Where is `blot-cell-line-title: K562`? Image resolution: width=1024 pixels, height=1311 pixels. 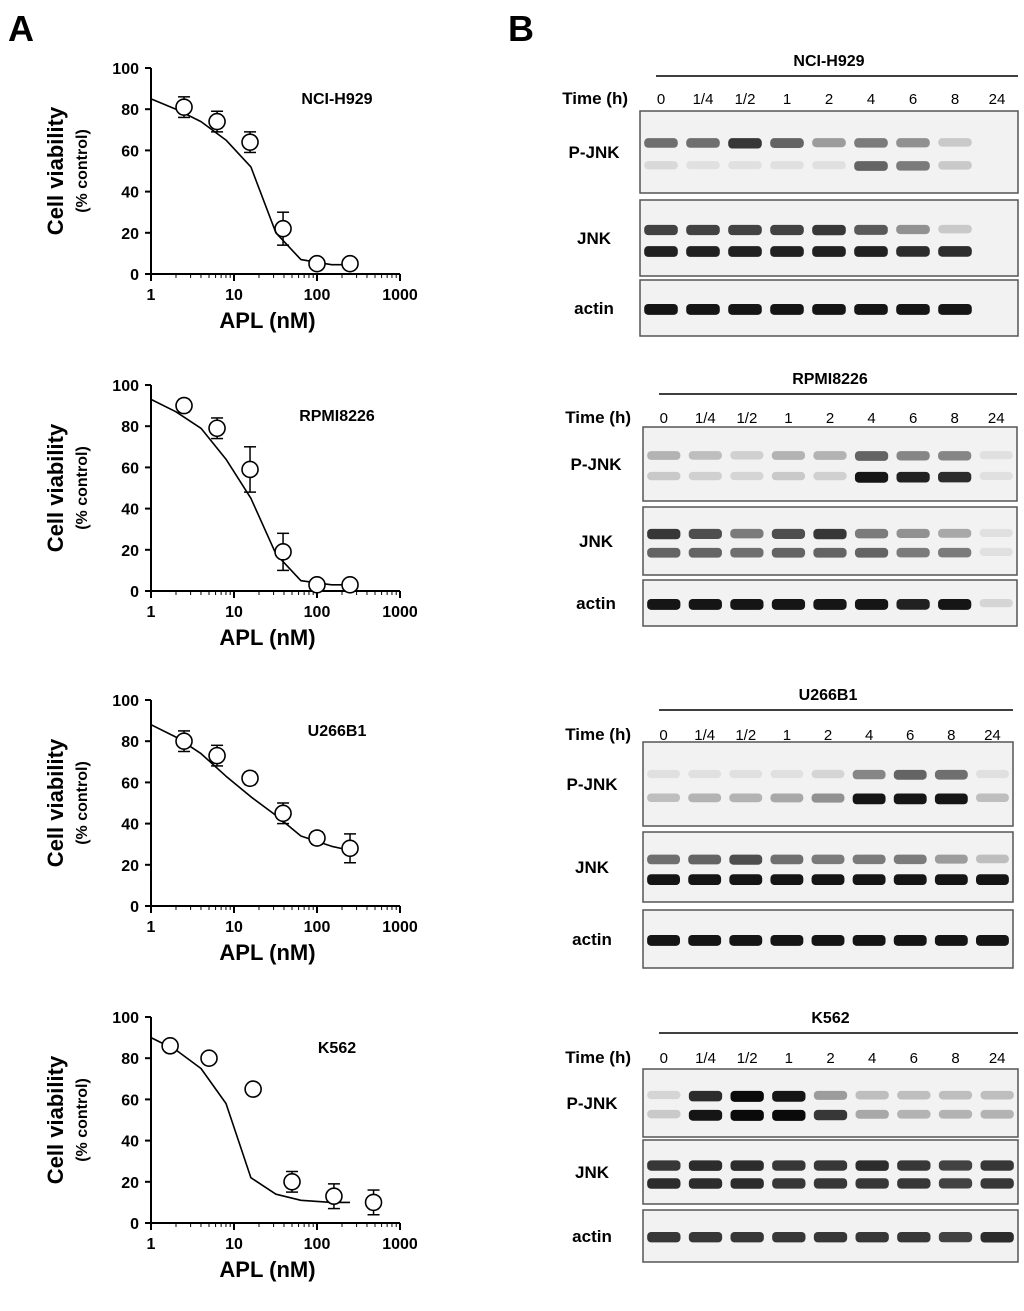 blot-cell-line-title: K562 is located at coordinates (830, 1018).